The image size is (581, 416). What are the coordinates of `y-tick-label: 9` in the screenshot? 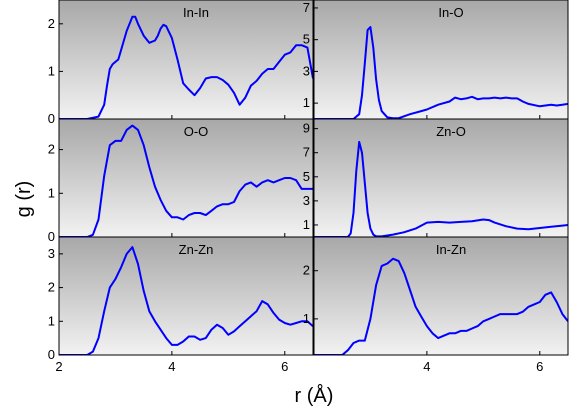 It's located at (306, 128).